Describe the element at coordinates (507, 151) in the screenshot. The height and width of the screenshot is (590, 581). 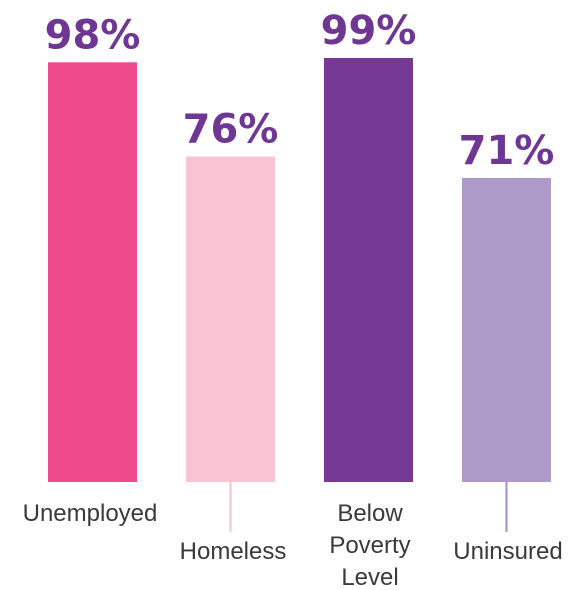
I see `value-label: 71%` at that location.